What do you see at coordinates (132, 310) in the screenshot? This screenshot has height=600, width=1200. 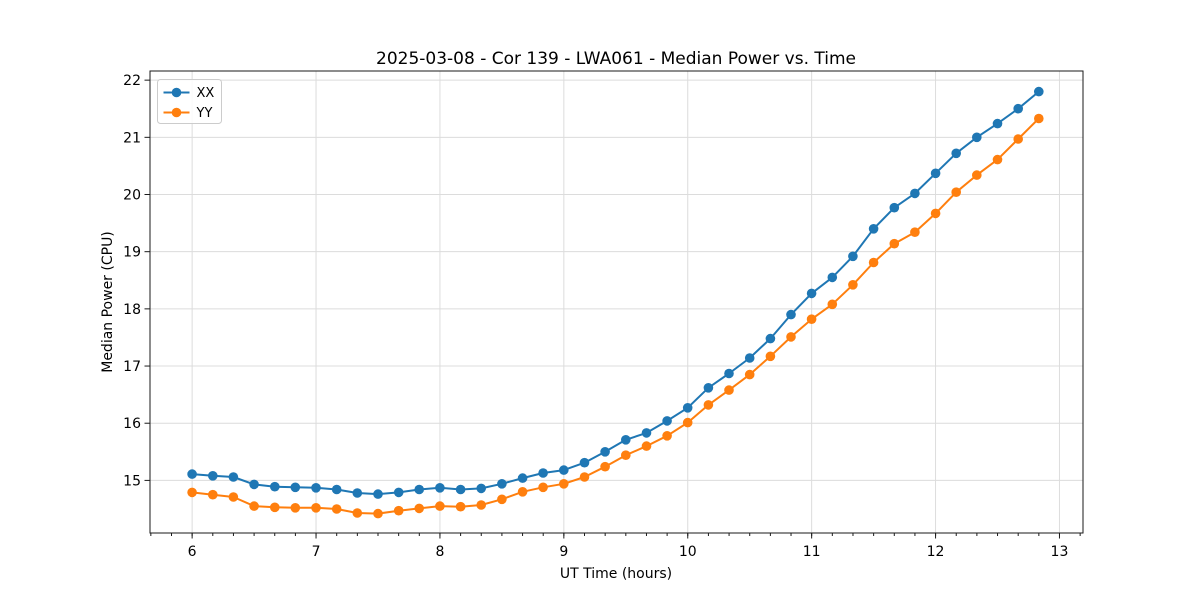 I see `y-tick-label-18: 18` at bounding box center [132, 310].